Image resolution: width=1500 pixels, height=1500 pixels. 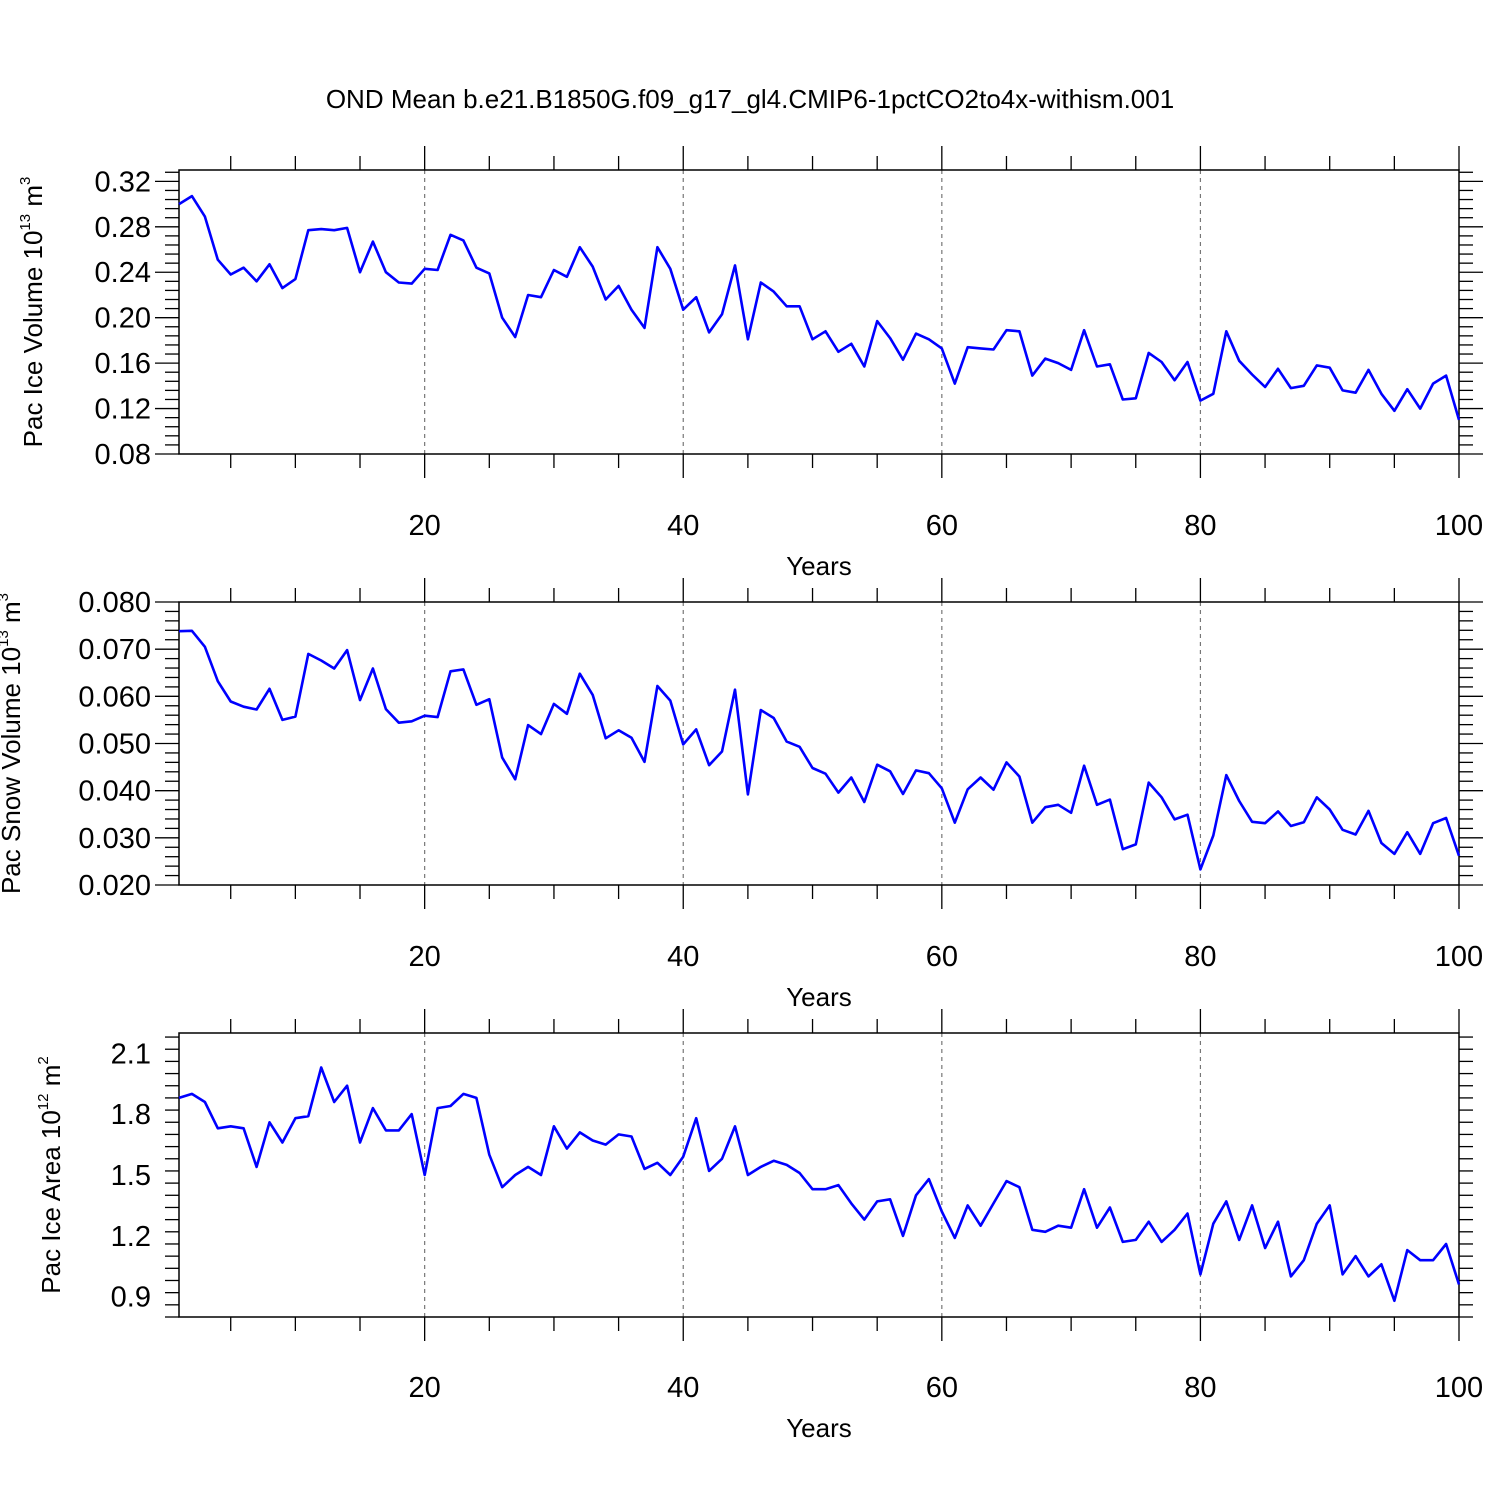 I want to click on y-tick-label: 0.030, so click(x=114, y=839).